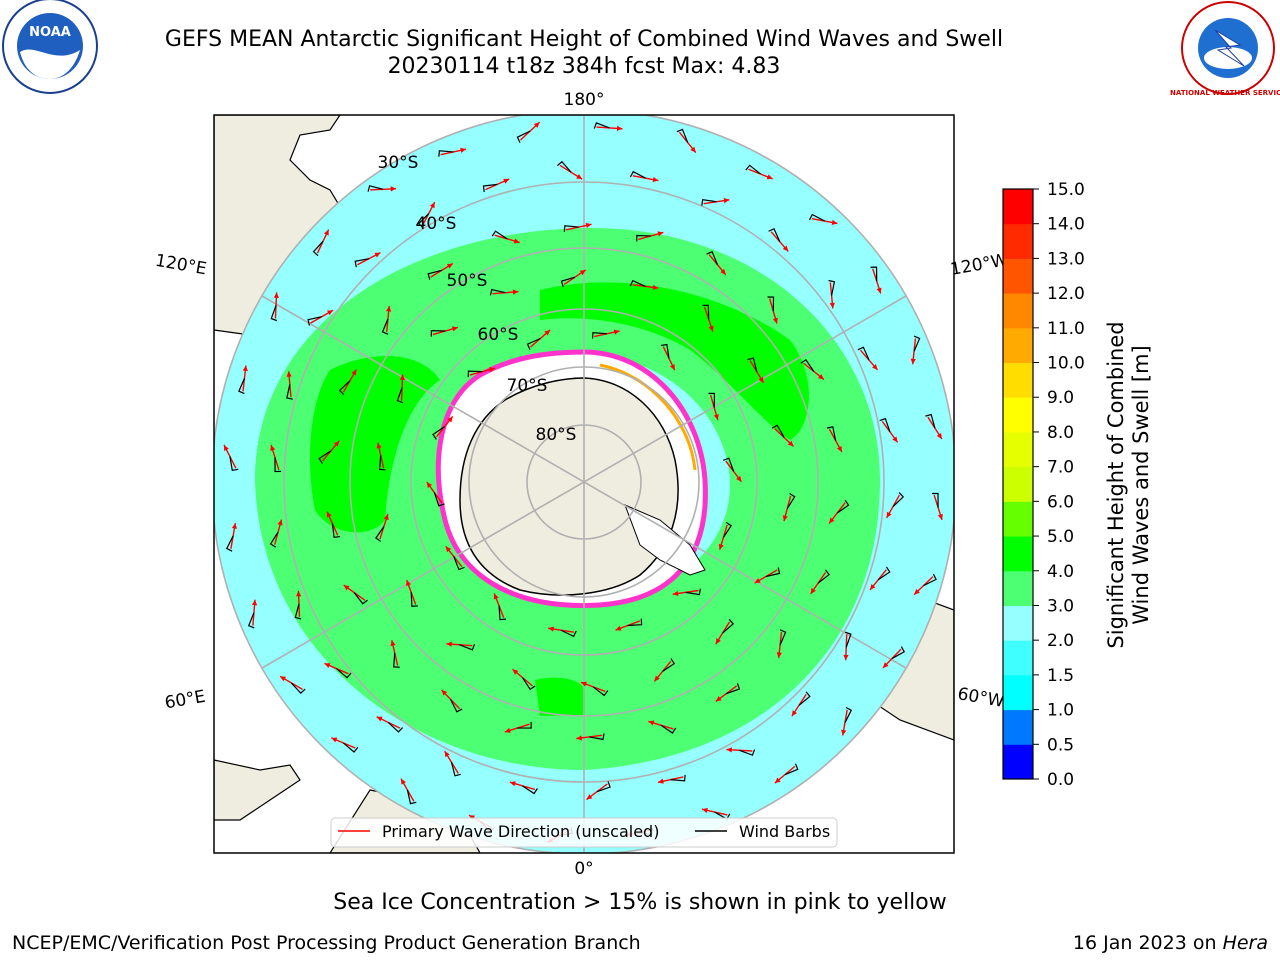 This screenshot has height=960, width=1280. What do you see at coordinates (1116, 484) in the screenshot?
I see `colorbar-label-line1: Significant Height of Combined` at bounding box center [1116, 484].